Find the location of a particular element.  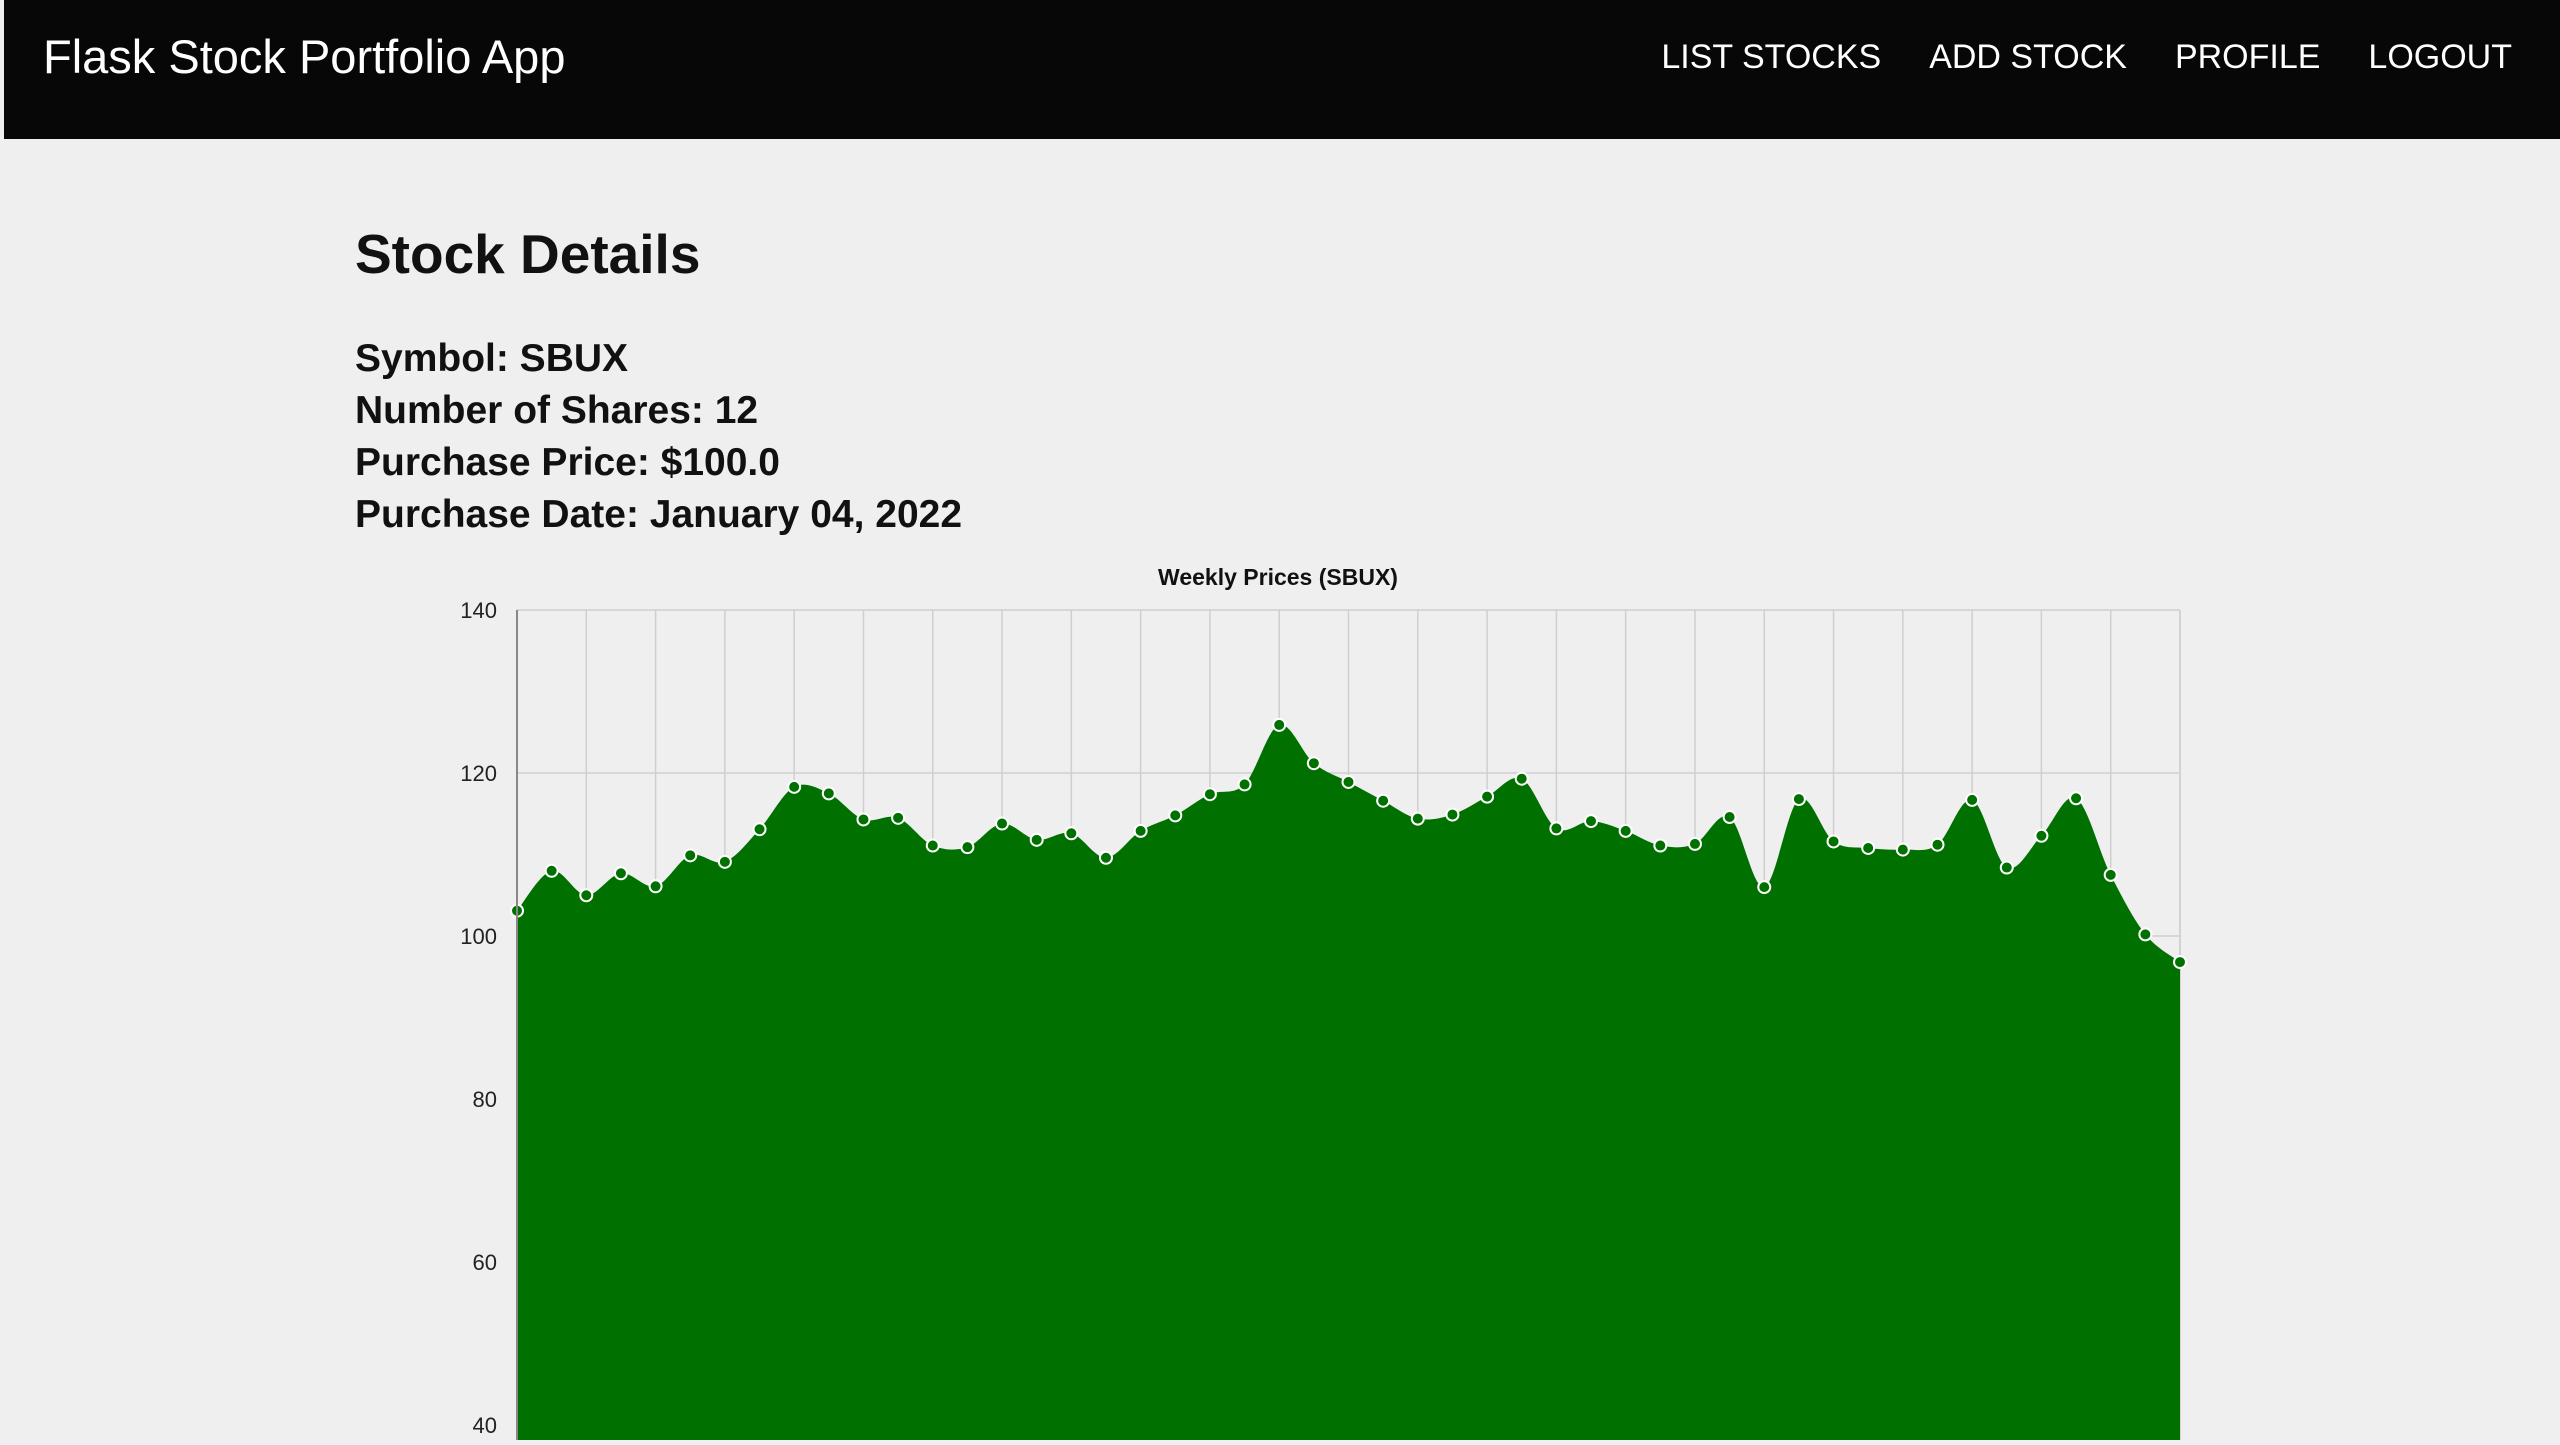

chart-points-layer is located at coordinates (1348, 843).